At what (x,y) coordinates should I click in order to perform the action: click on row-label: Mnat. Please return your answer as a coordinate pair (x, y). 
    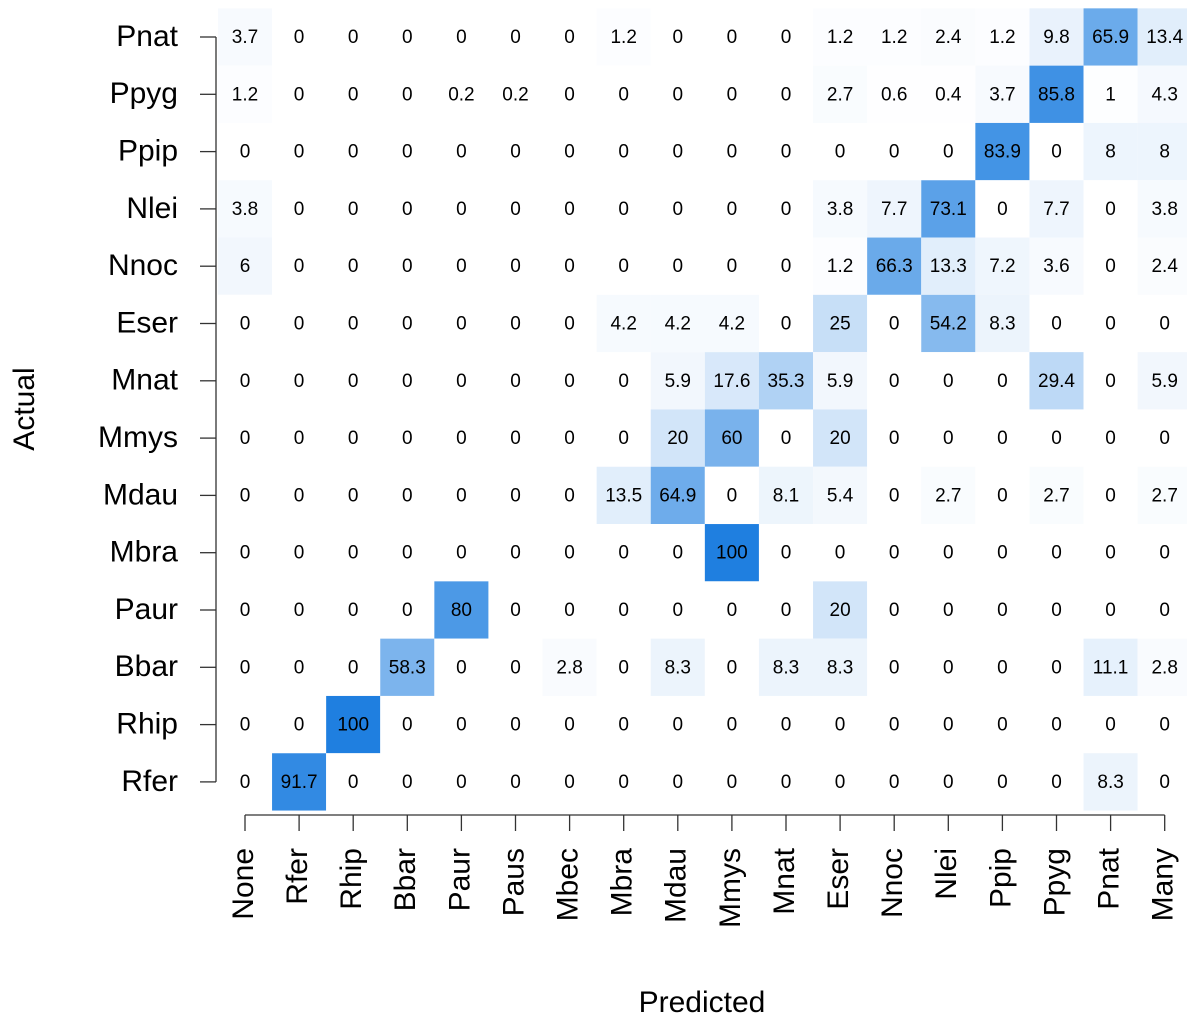
    Looking at the image, I should click on (144, 380).